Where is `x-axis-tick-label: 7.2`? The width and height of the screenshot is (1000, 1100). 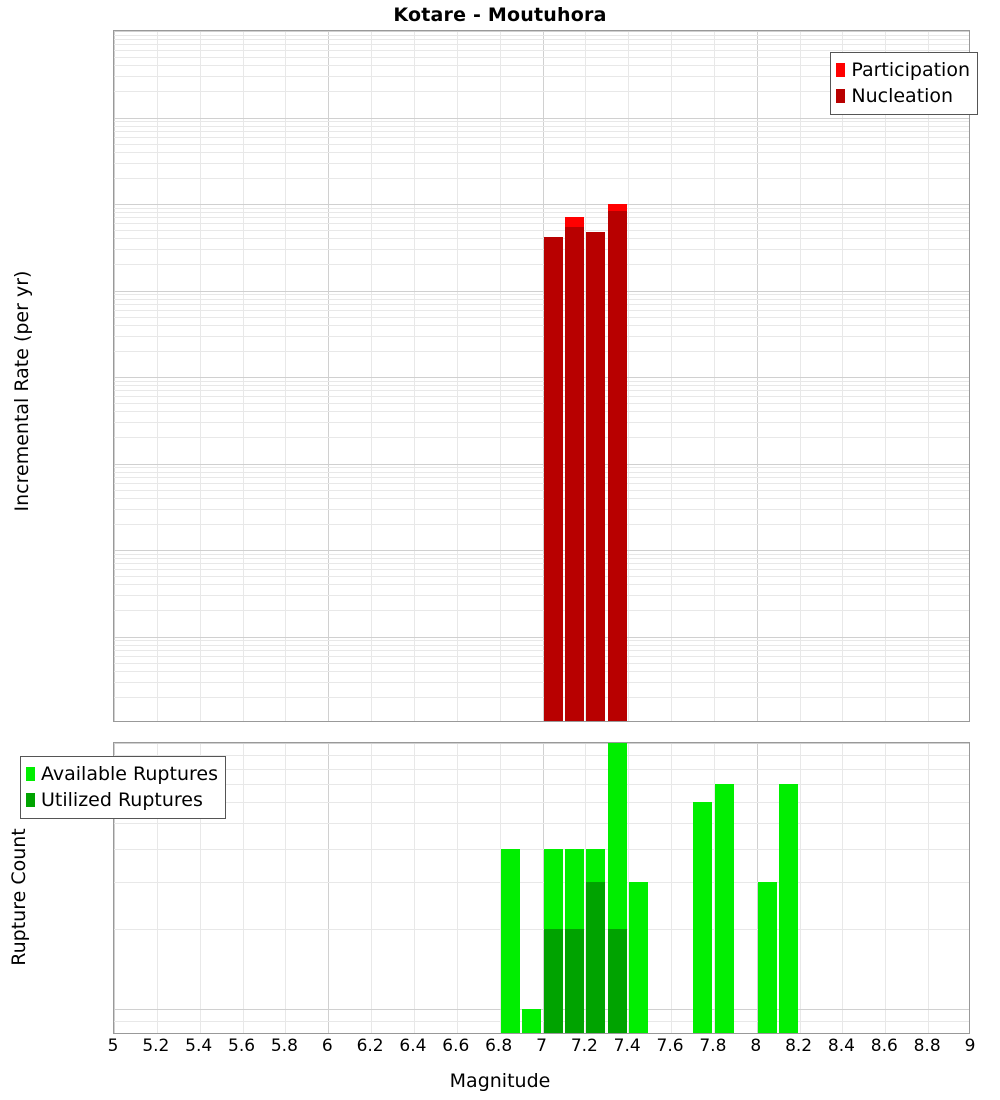 x-axis-tick-label: 7.2 is located at coordinates (584, 1046).